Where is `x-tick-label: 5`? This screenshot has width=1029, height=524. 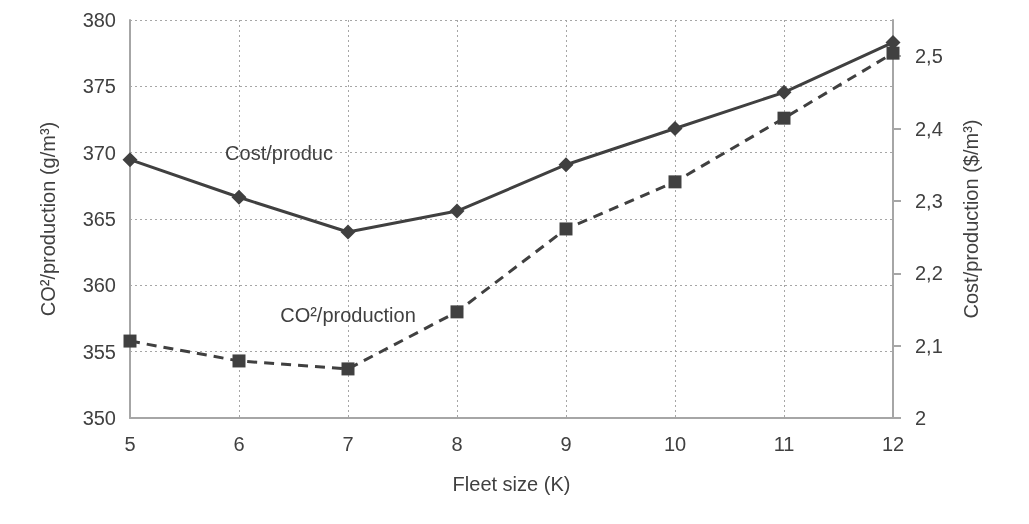 x-tick-label: 5 is located at coordinates (130, 444).